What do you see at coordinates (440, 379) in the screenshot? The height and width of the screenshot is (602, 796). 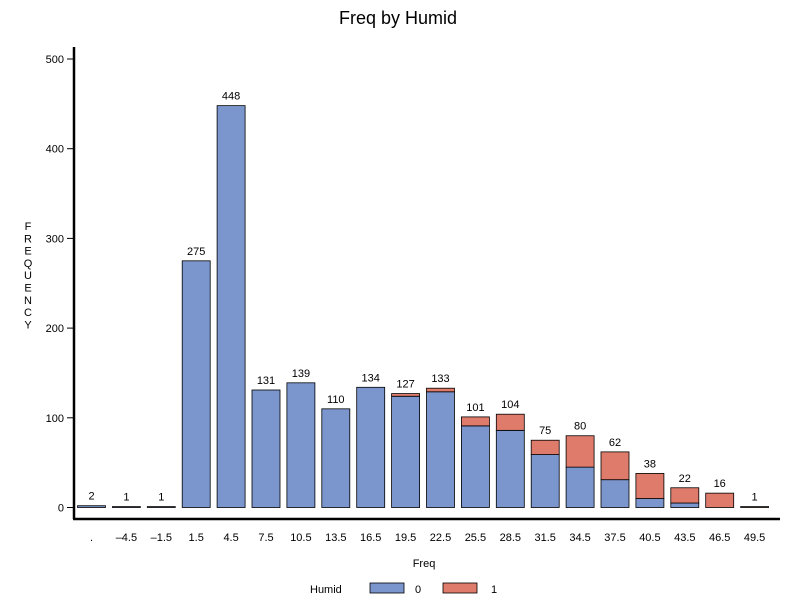 I see `bar-total-label: 133` at bounding box center [440, 379].